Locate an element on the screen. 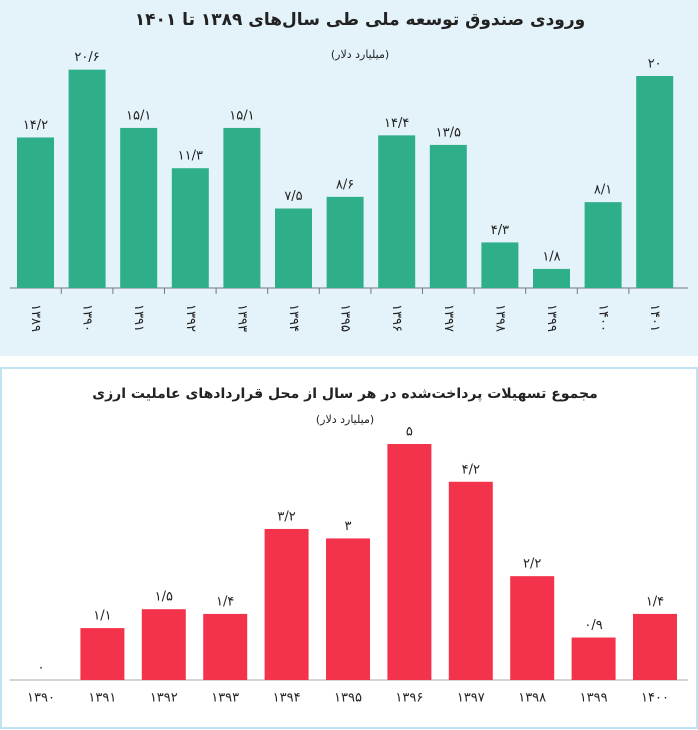 Image resolution: width=698 pixels, height=730 pixels. value-label: ۴/۳ is located at coordinates (500, 230).